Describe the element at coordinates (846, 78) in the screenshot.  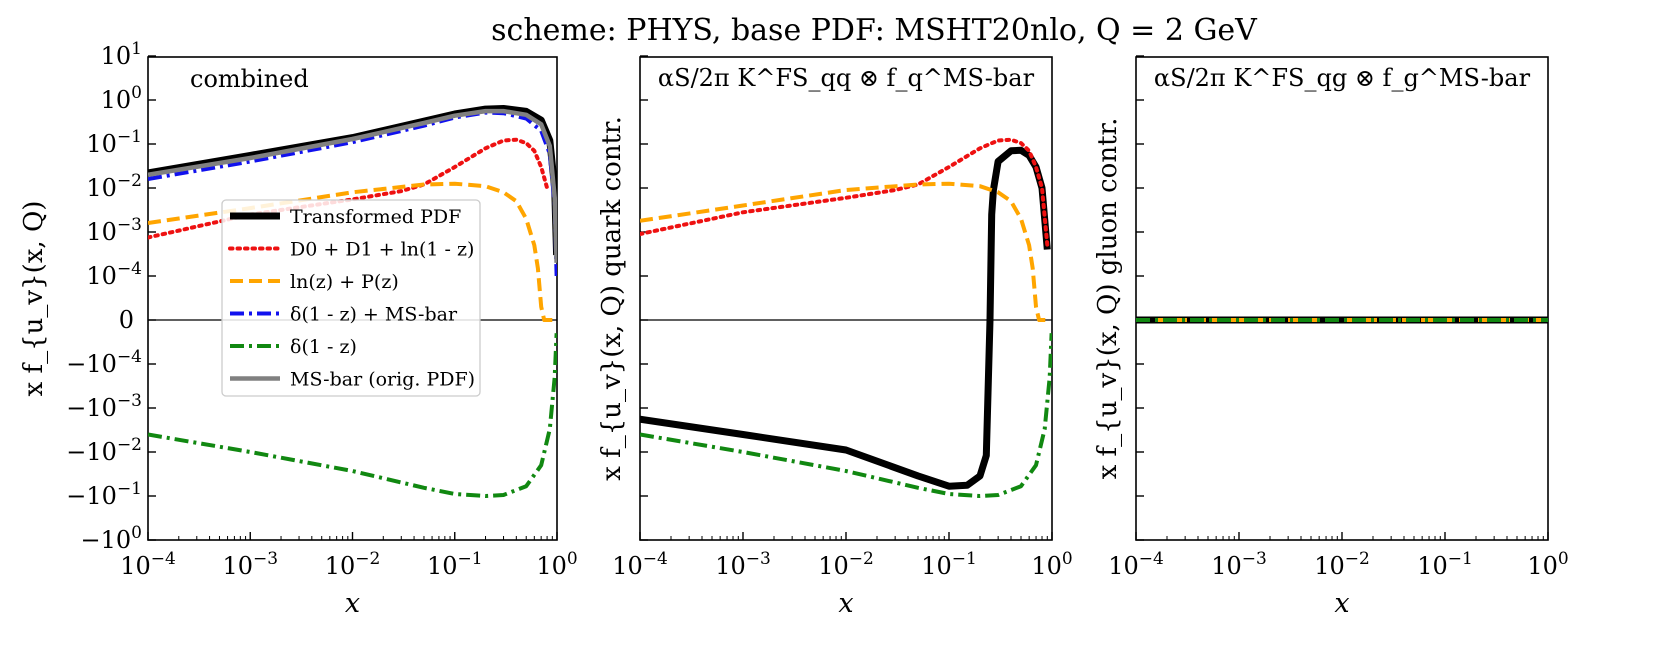
I see `panel-annotation: αS/2π K^FS_qq ⊗ f_q^MS-bar` at that location.